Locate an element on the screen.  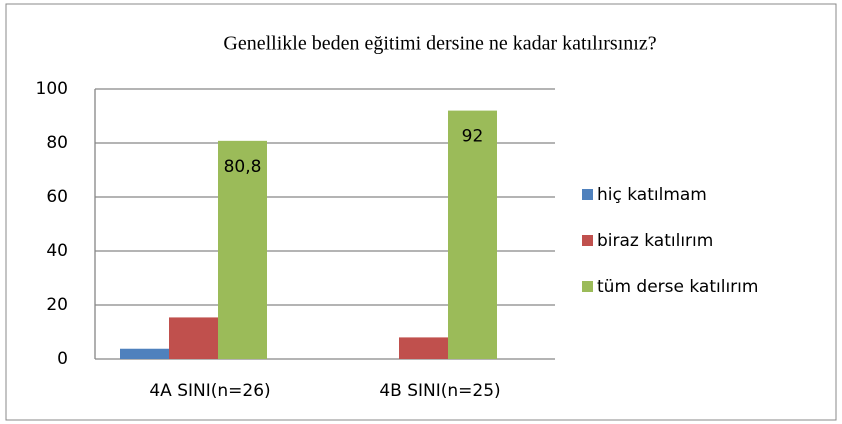
x-tick-label: 4B SINI(n=25) is located at coordinates (439, 391).